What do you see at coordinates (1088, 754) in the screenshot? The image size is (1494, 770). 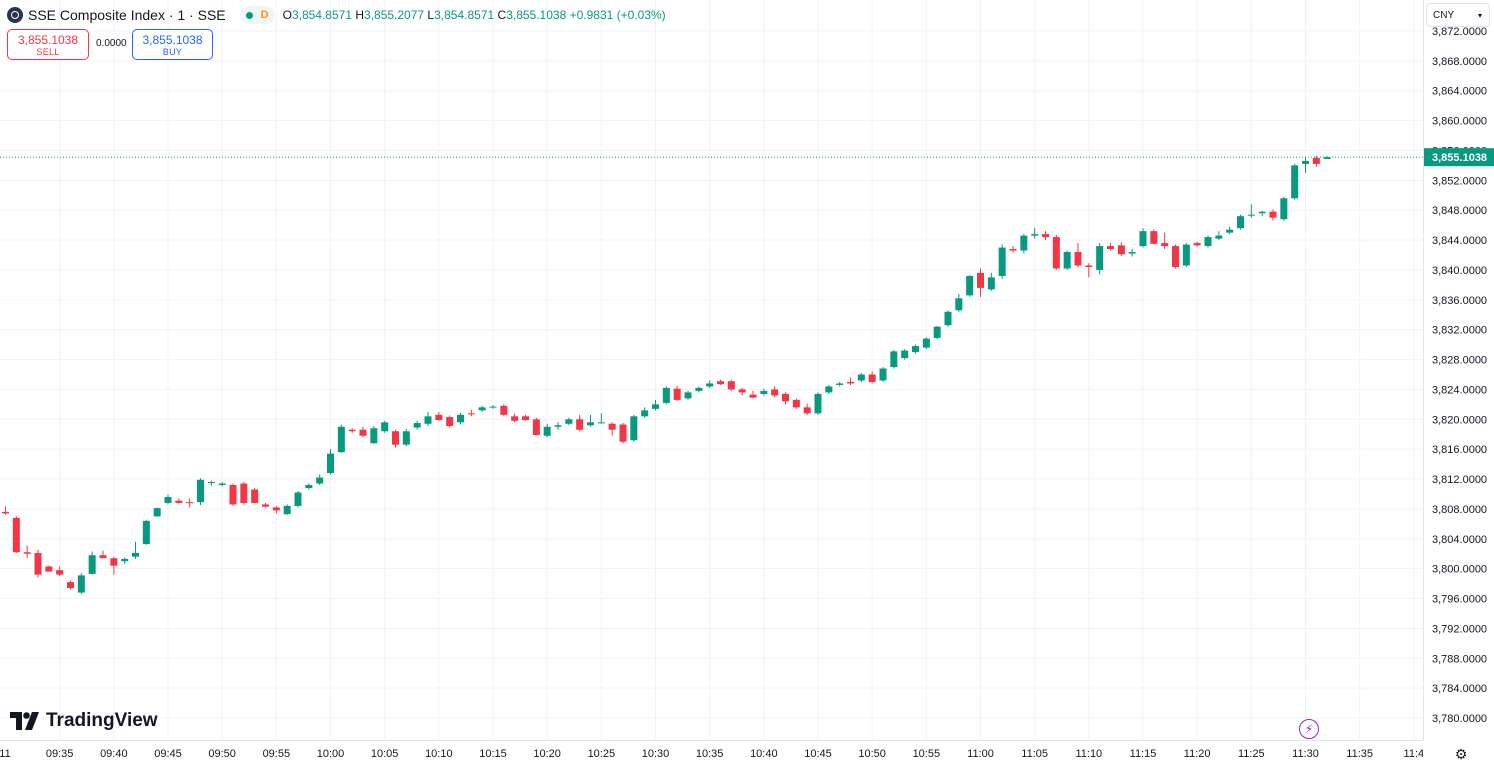 I see `time-tick-label: 11:10` at bounding box center [1088, 754].